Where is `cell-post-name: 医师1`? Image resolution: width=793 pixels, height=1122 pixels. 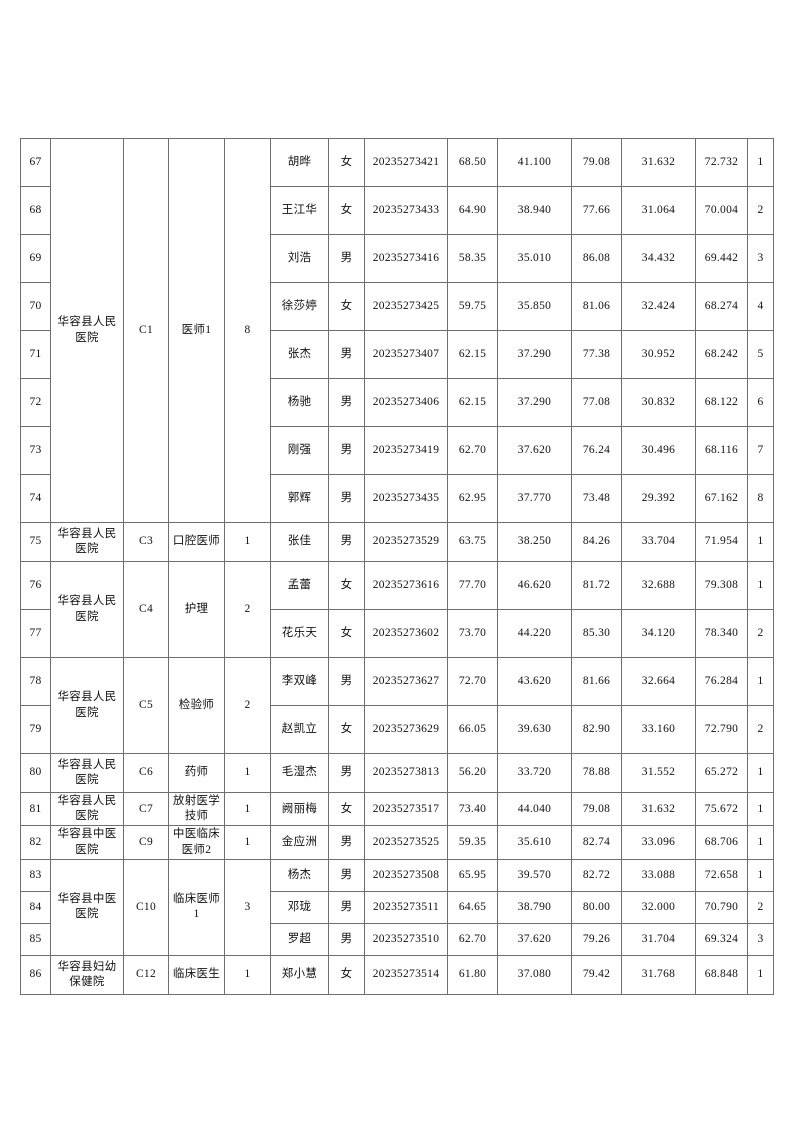 cell-post-name: 医师1 is located at coordinates (196, 330).